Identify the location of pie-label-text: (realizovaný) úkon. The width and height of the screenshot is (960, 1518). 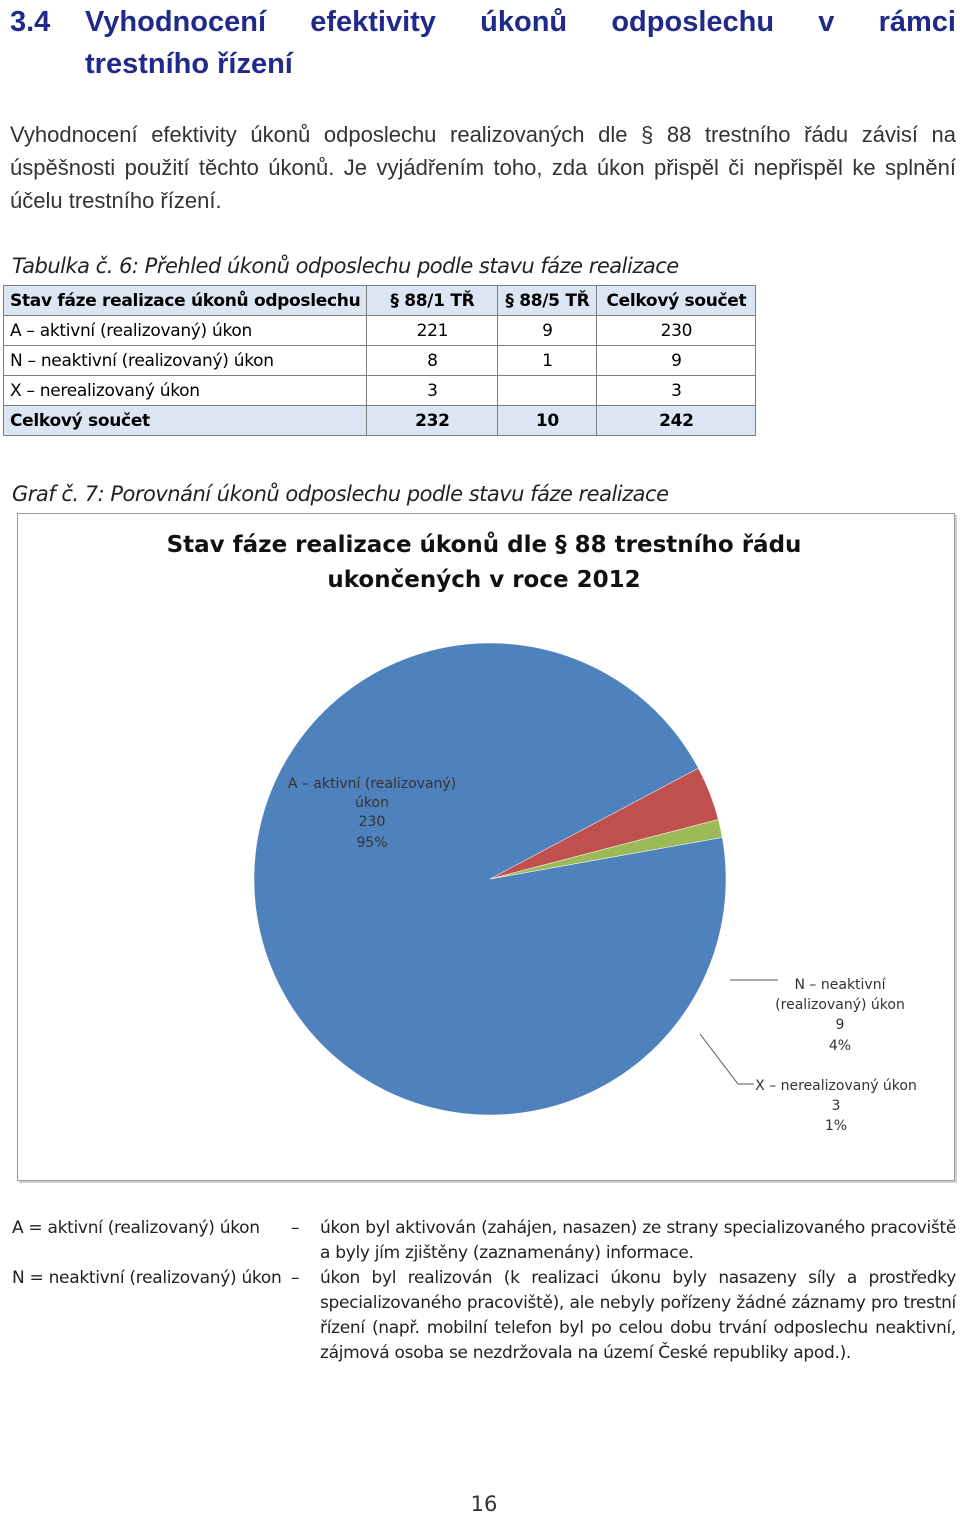
(840, 1005).